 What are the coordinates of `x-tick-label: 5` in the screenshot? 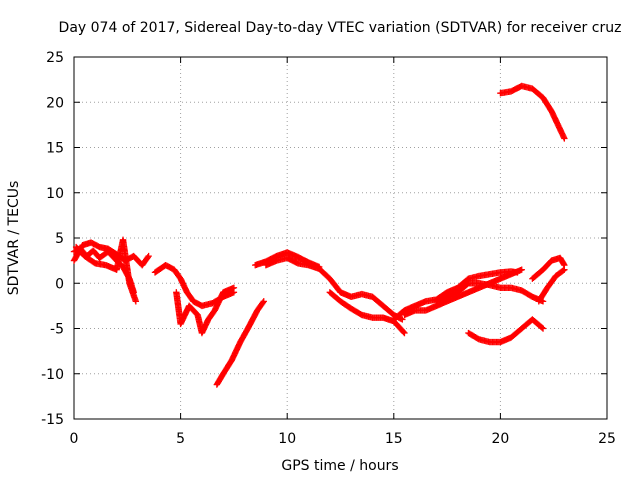 It's located at (180, 439).